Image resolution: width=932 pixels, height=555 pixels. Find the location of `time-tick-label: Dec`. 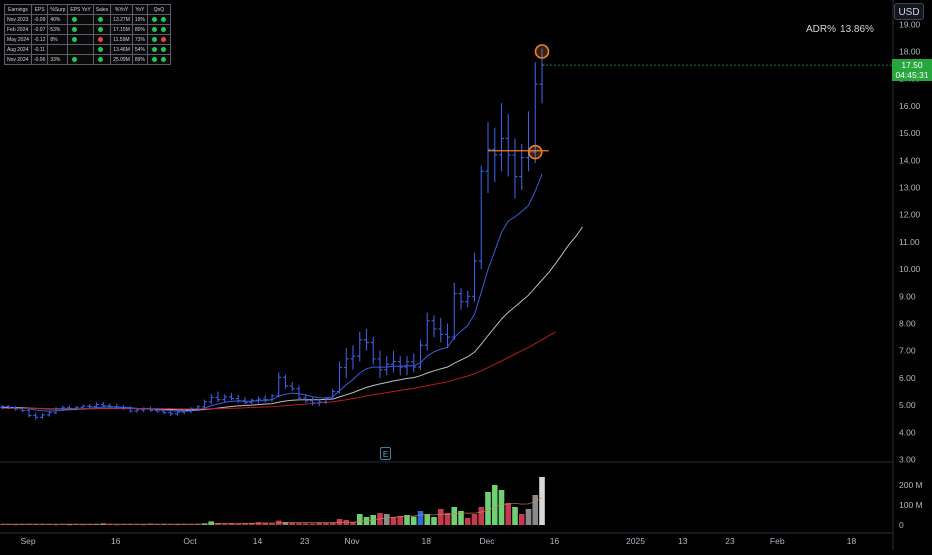

time-tick-label: Dec is located at coordinates (487, 541).